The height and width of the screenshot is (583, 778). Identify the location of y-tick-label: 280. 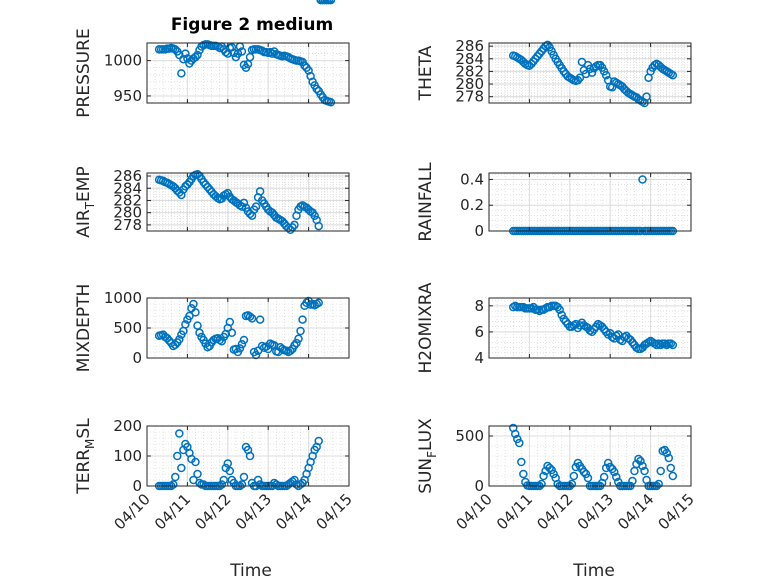
(127, 213).